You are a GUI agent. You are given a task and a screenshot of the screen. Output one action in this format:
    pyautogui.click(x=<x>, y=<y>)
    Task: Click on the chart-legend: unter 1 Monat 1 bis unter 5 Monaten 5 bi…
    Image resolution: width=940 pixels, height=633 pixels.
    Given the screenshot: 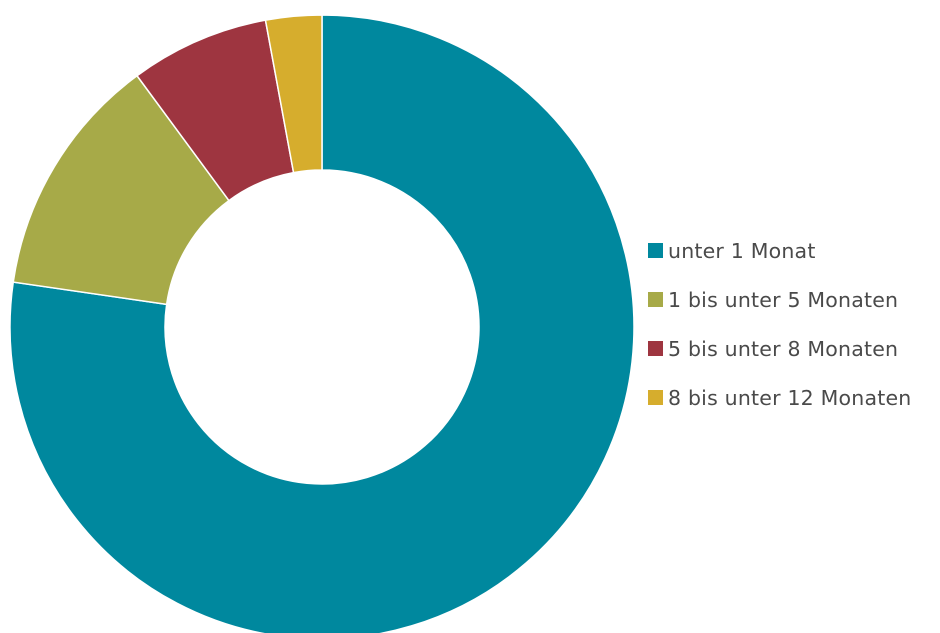 What is the action you would take?
    pyautogui.click(x=779, y=332)
    